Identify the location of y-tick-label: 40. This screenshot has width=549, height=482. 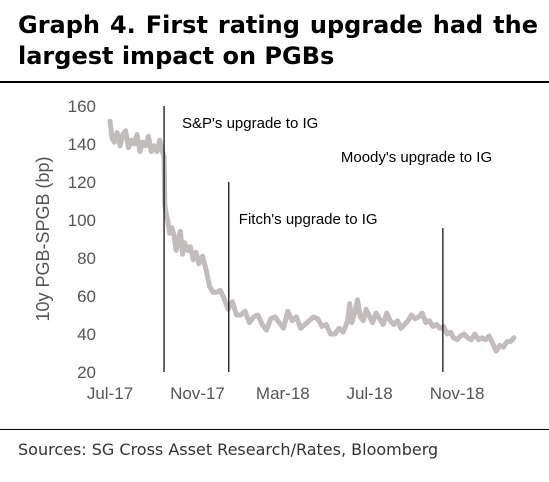
(86, 334).